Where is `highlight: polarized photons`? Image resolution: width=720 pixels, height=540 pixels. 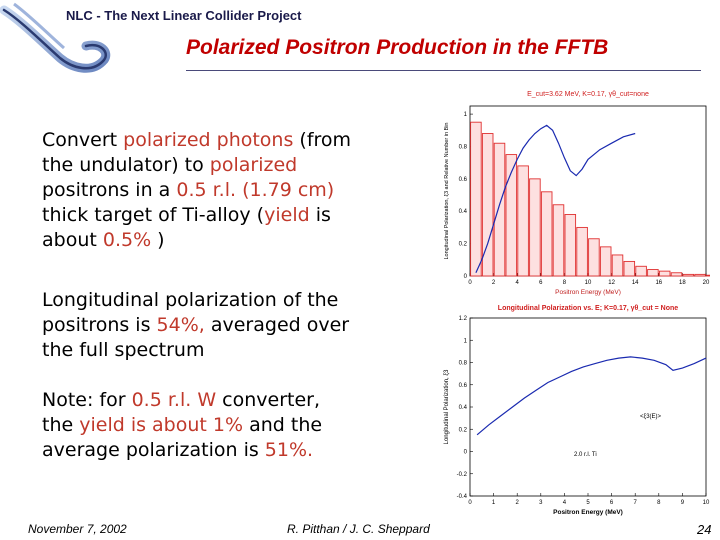 highlight: polarized photons is located at coordinates (208, 140).